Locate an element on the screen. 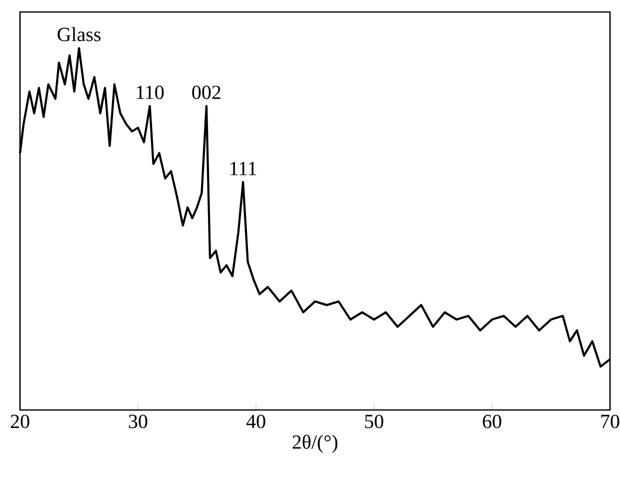  x-tick-label: 20 is located at coordinates (20, 421).